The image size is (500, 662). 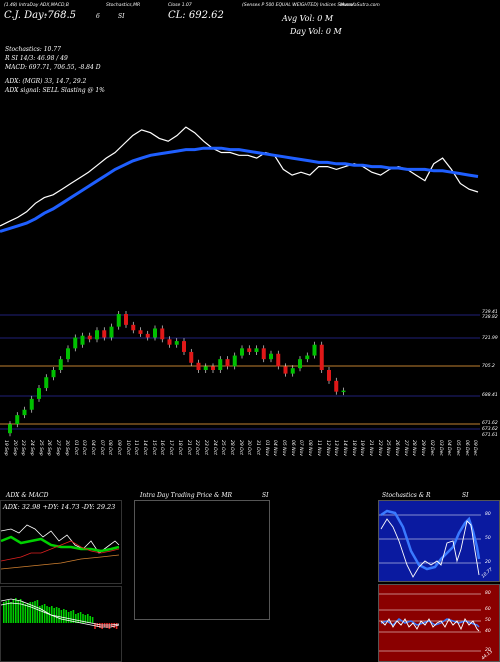 I want to click on date-label: 23 Oct, so click(x=205, y=447).